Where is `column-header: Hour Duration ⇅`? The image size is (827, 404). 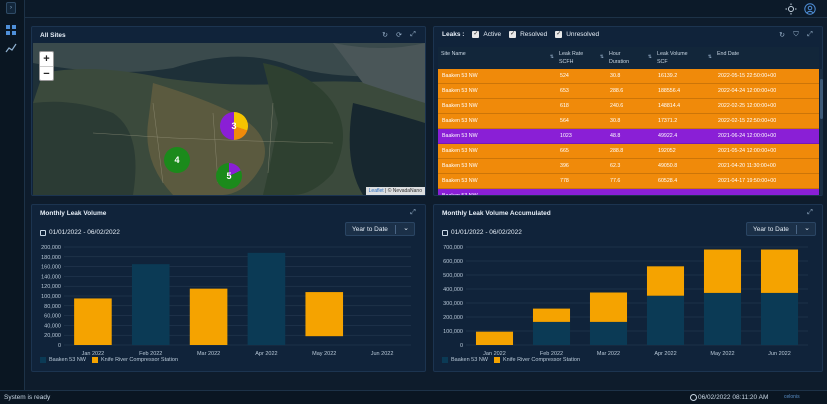
column-header: Hour Duration ⇅ is located at coordinates (630, 58).